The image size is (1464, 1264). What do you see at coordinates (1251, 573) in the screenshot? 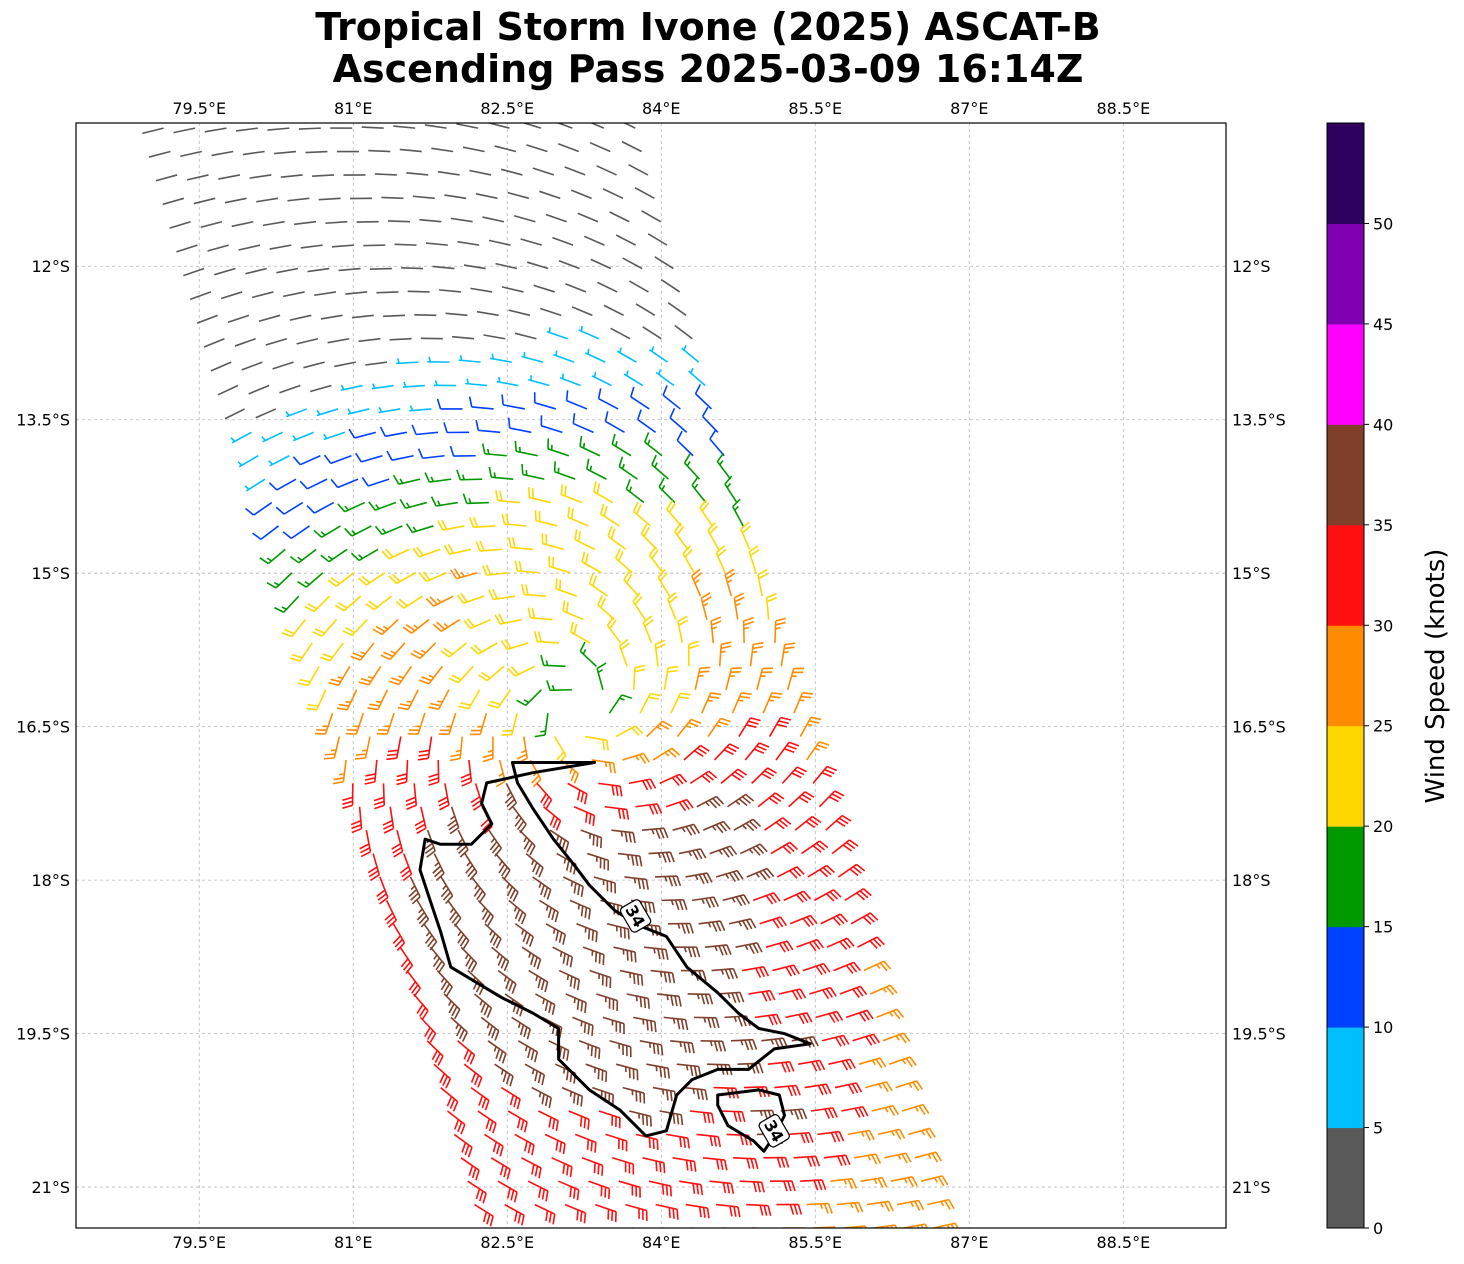
I see `lat-tick-label-right: 15°S` at bounding box center [1251, 573].